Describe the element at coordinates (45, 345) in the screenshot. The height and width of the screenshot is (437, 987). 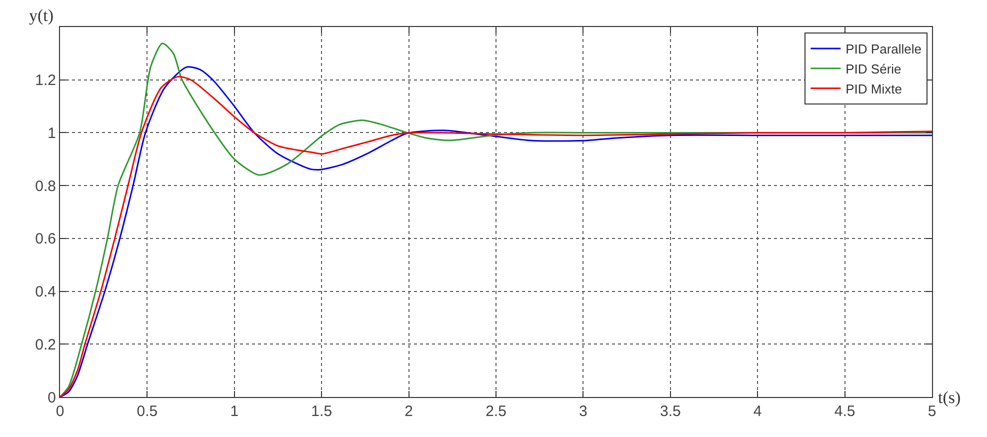
I see `y-tick-label: 0.2` at that location.